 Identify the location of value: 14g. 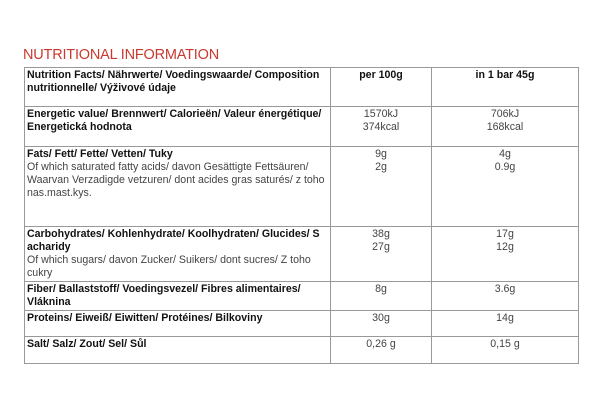
(505, 323).